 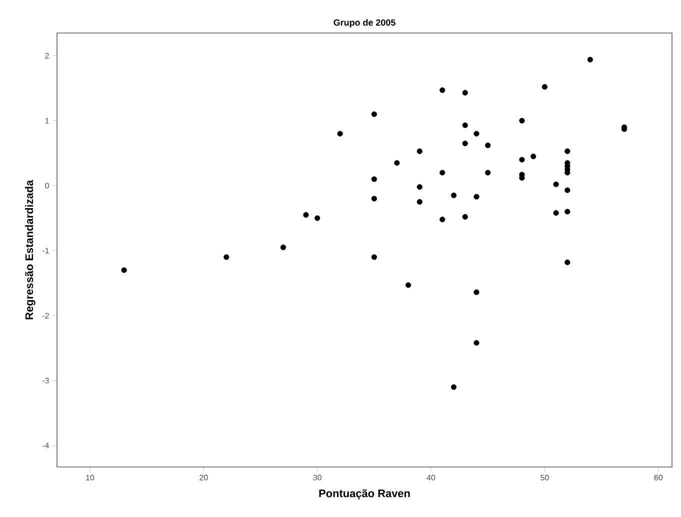 I want to click on x-axis-title: Pontuação Raven, so click(x=364, y=494).